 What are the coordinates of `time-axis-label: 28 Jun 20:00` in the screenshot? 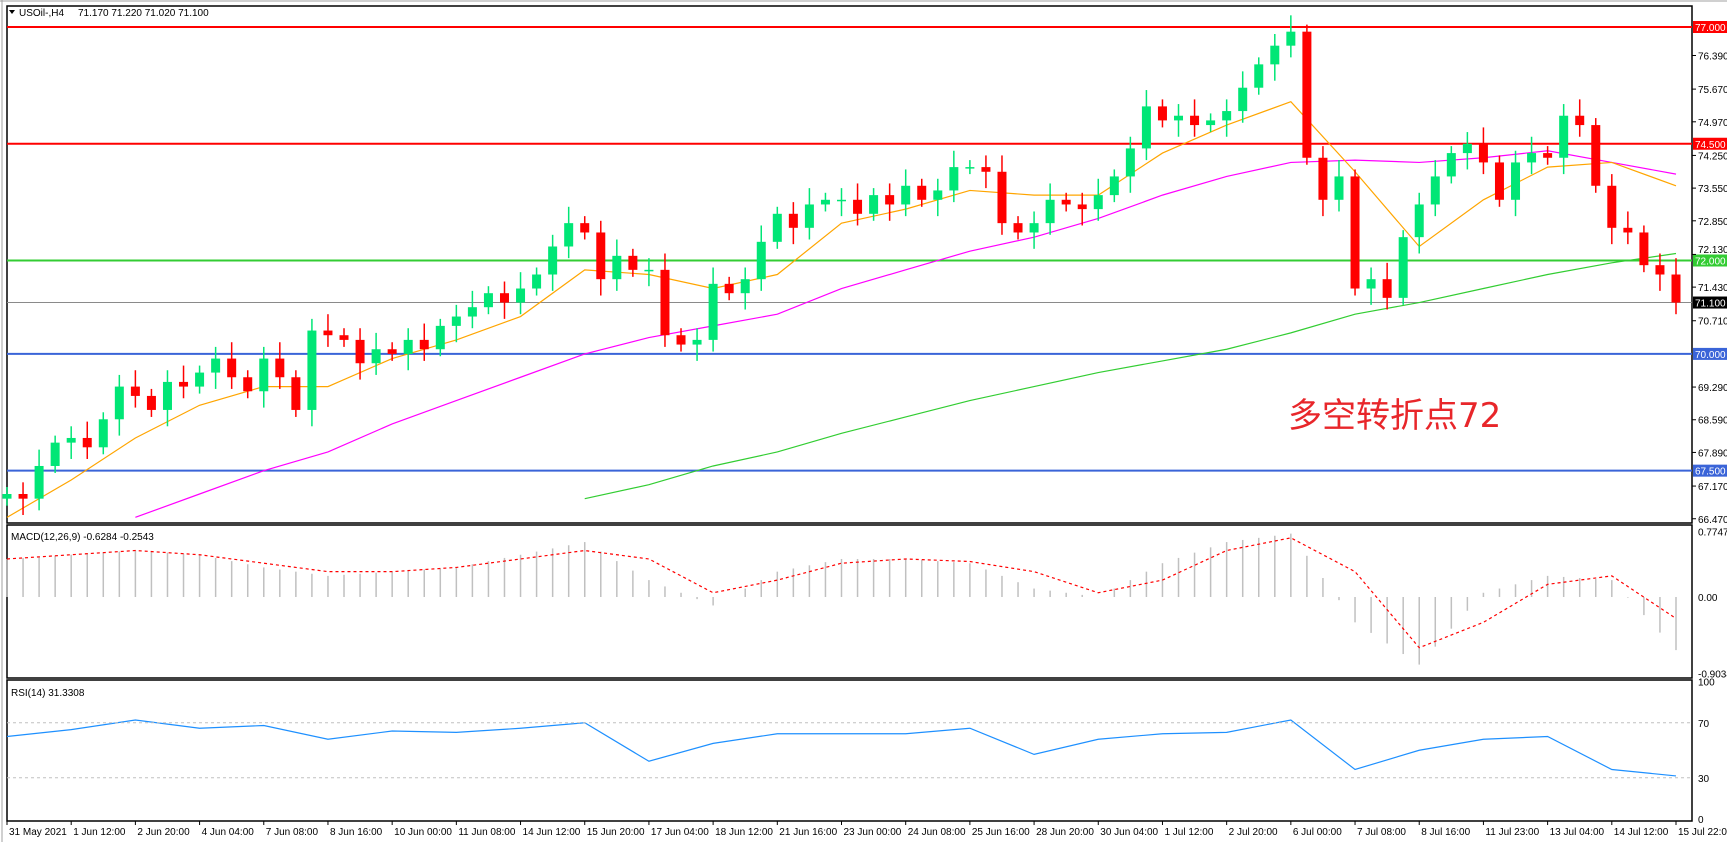 It's located at (1065, 832).